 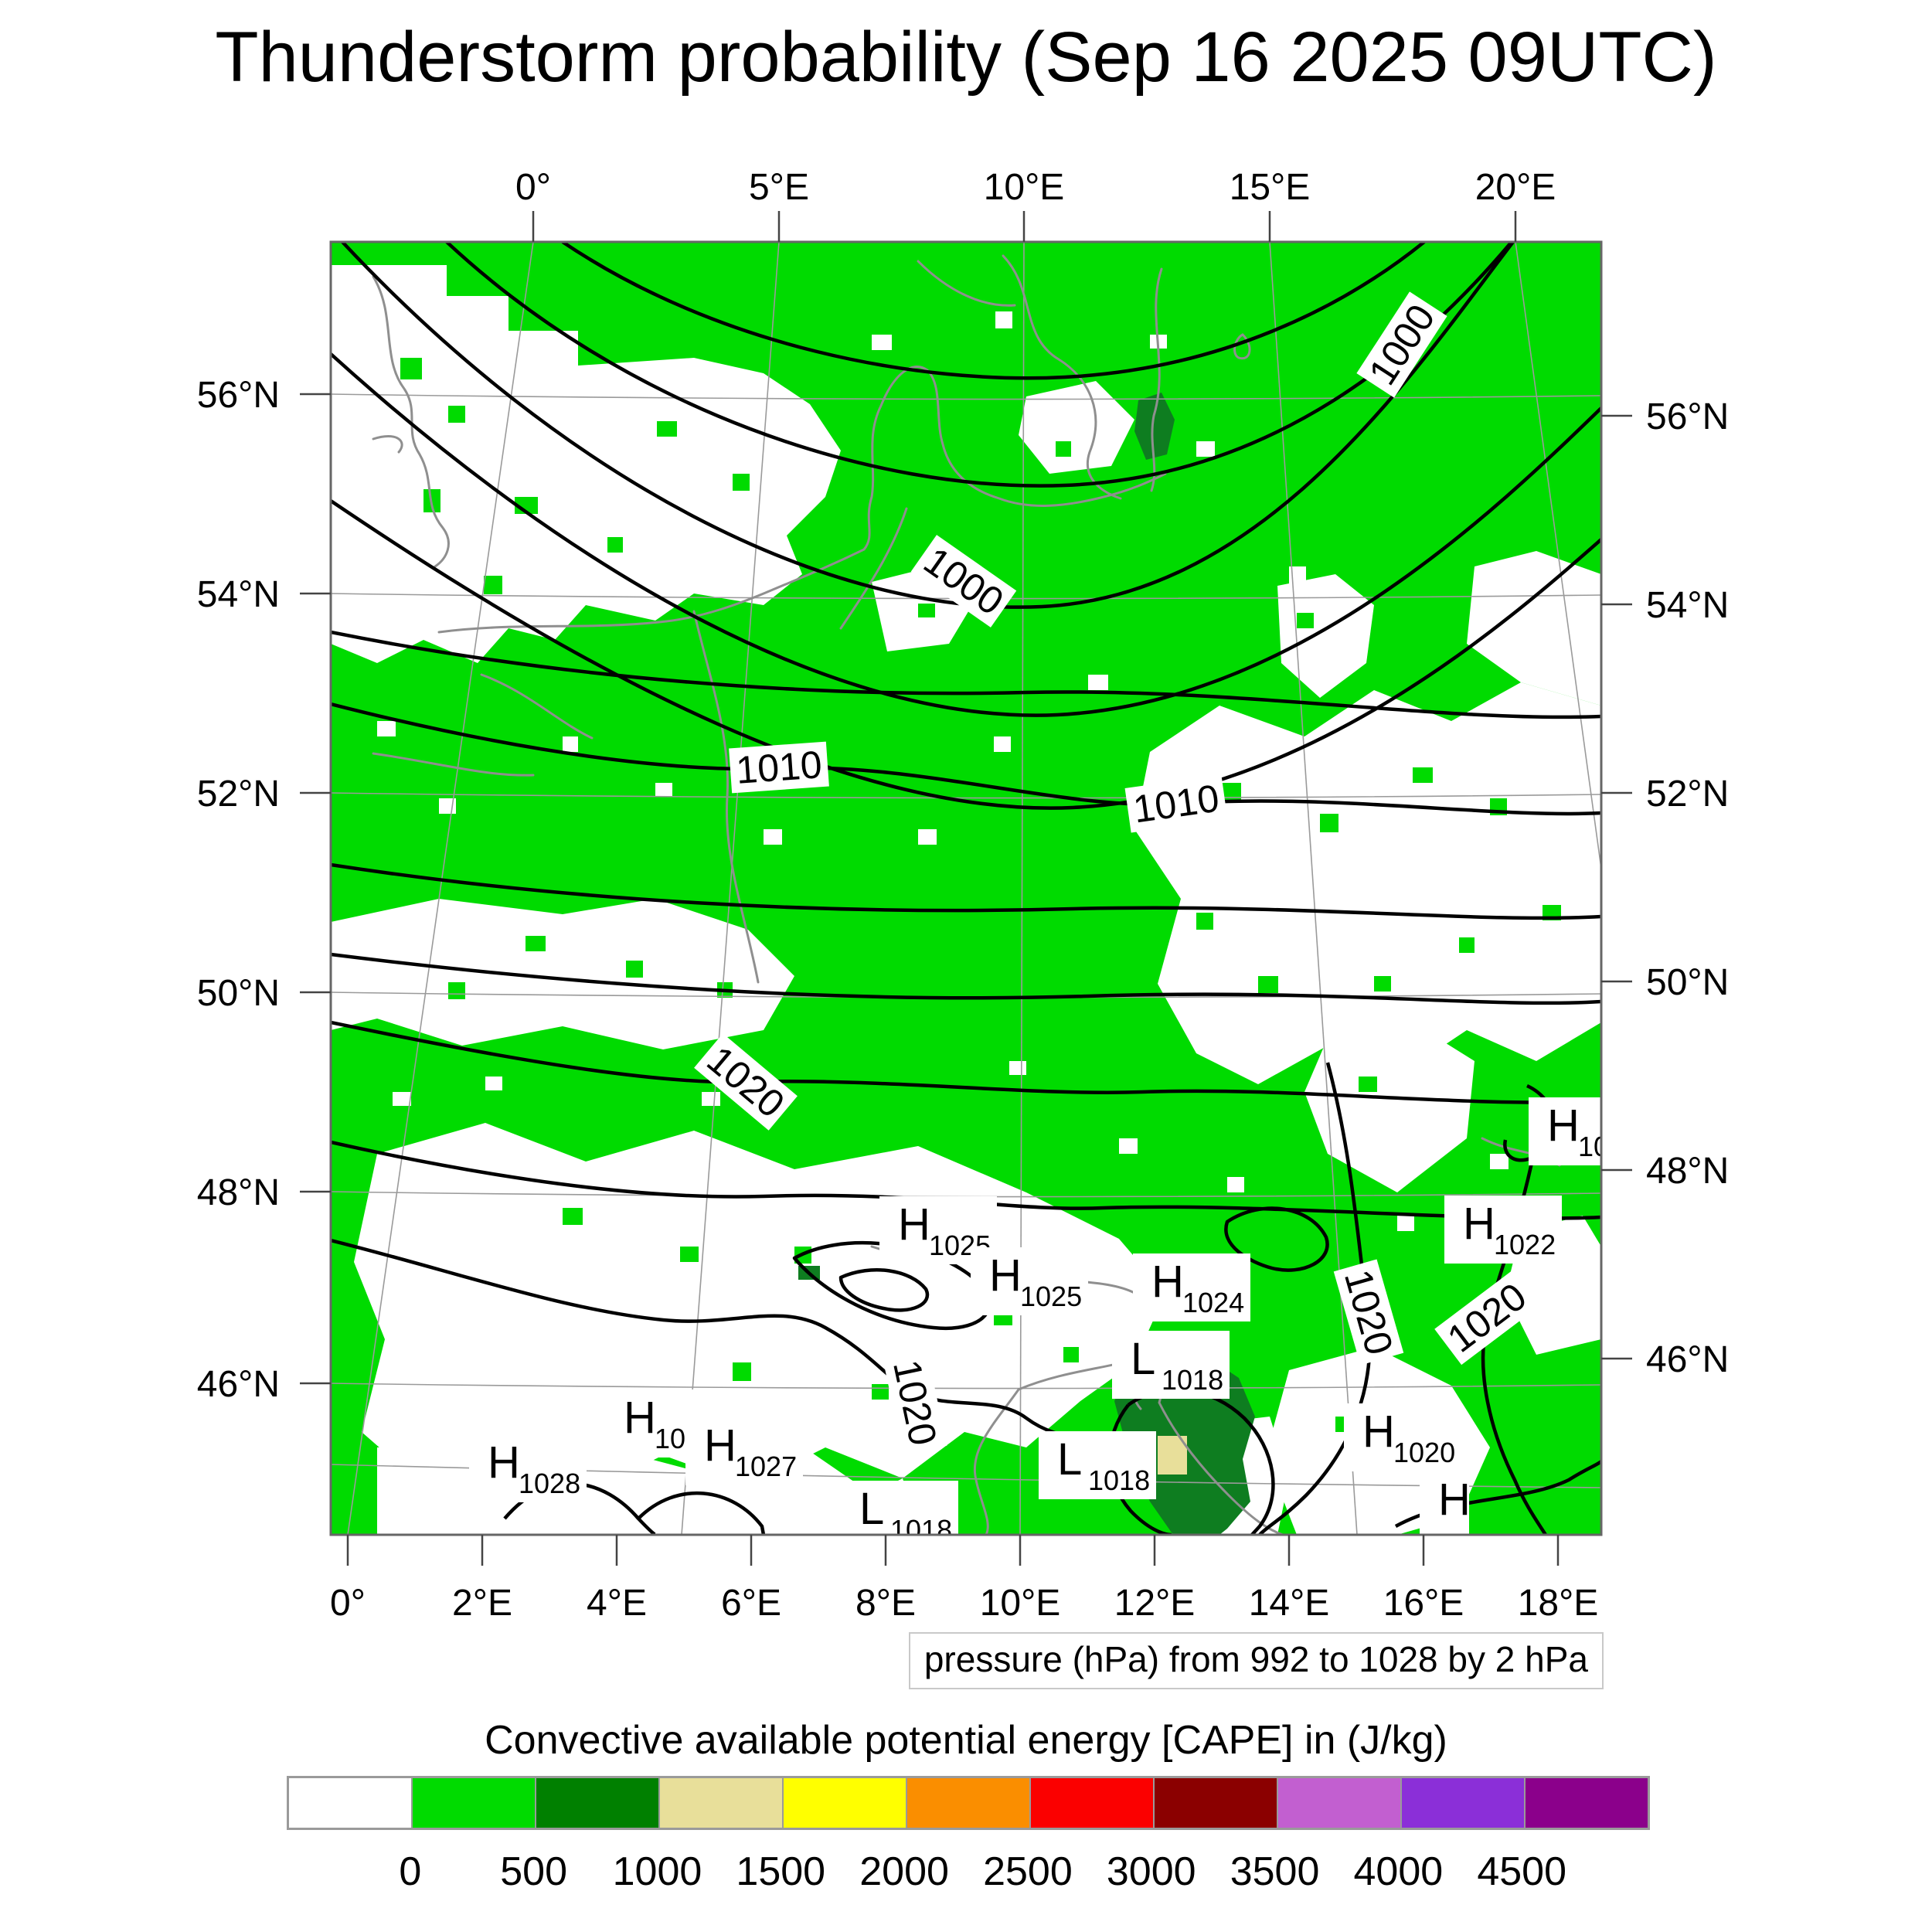 I want to click on svg-text: 1028, so click(x=549, y=1483).